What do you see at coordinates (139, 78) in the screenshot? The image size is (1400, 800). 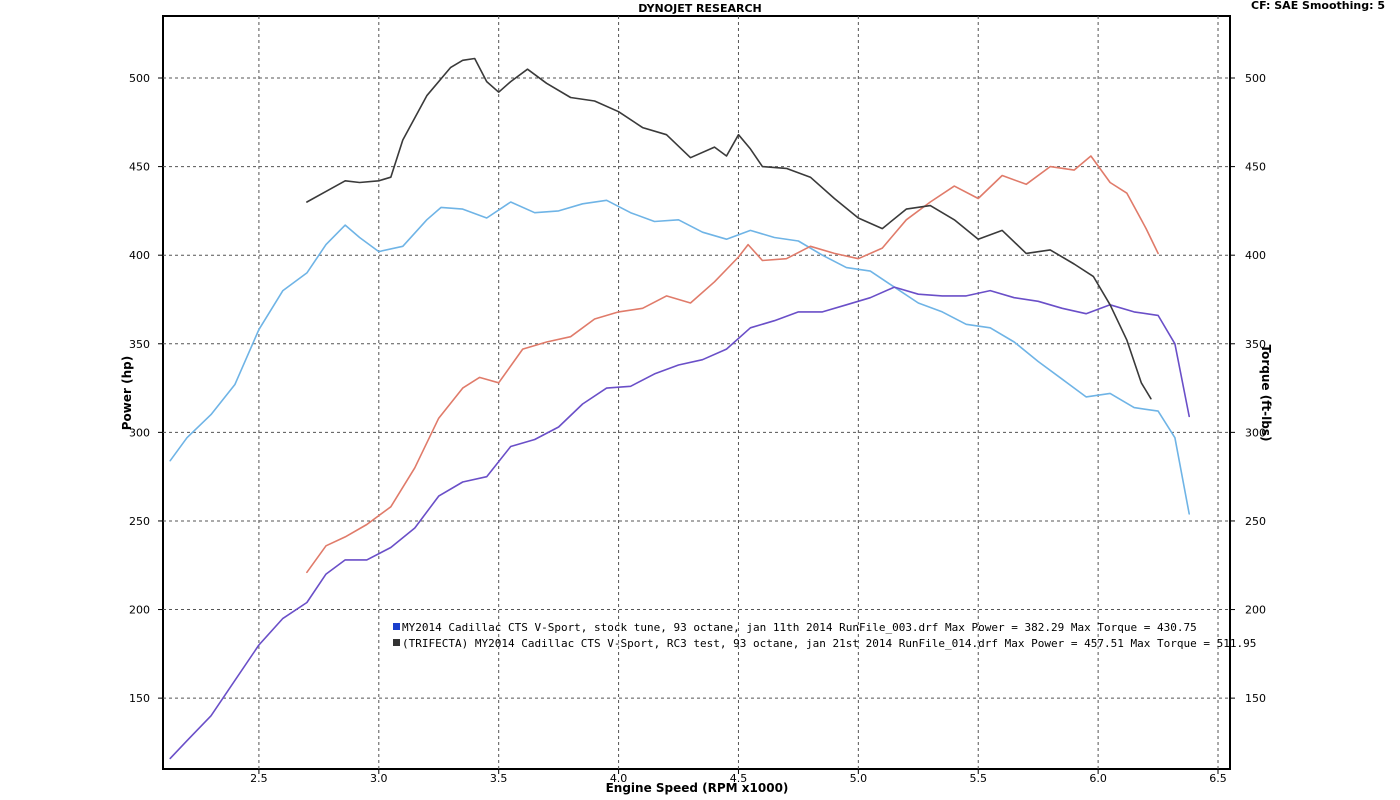 I see `y-tick-label: 500` at bounding box center [139, 78].